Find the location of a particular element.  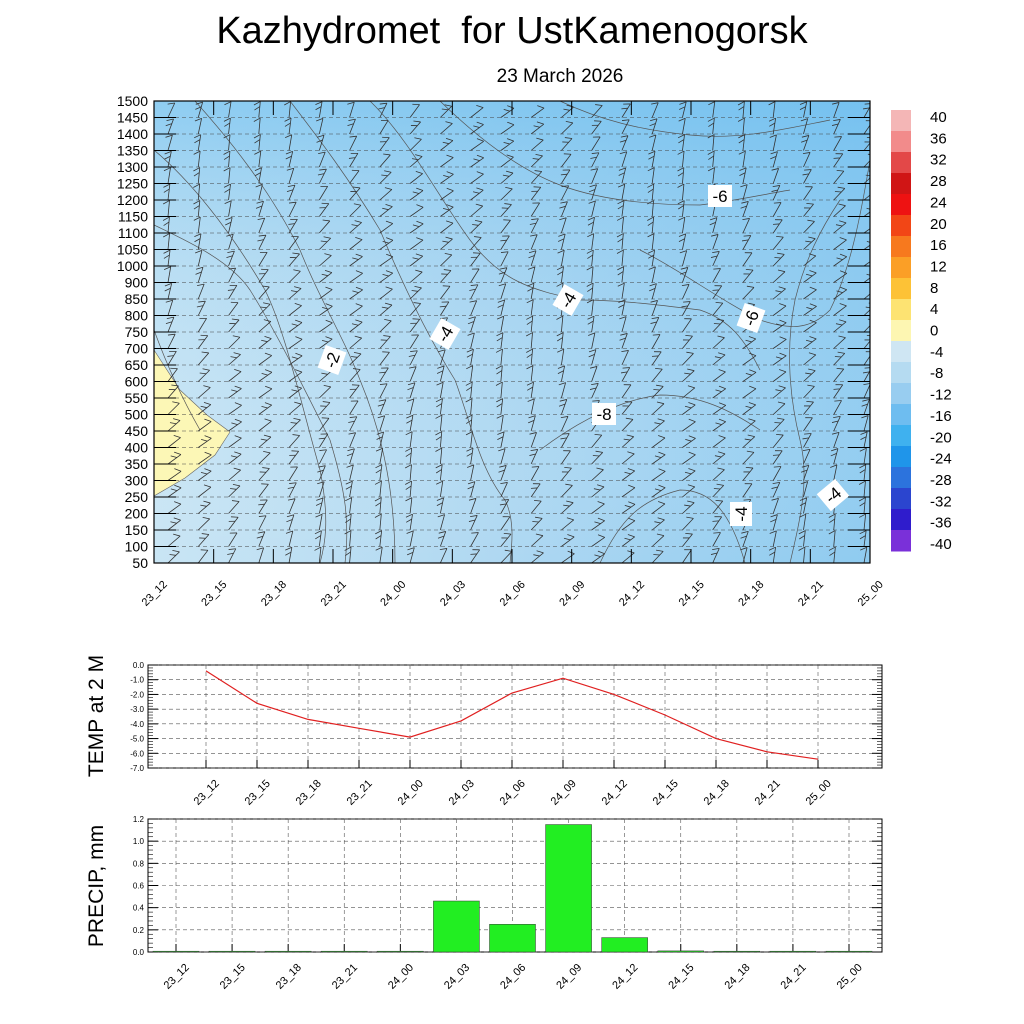

pressure-tick-label: 1300 is located at coordinates (132, 167).